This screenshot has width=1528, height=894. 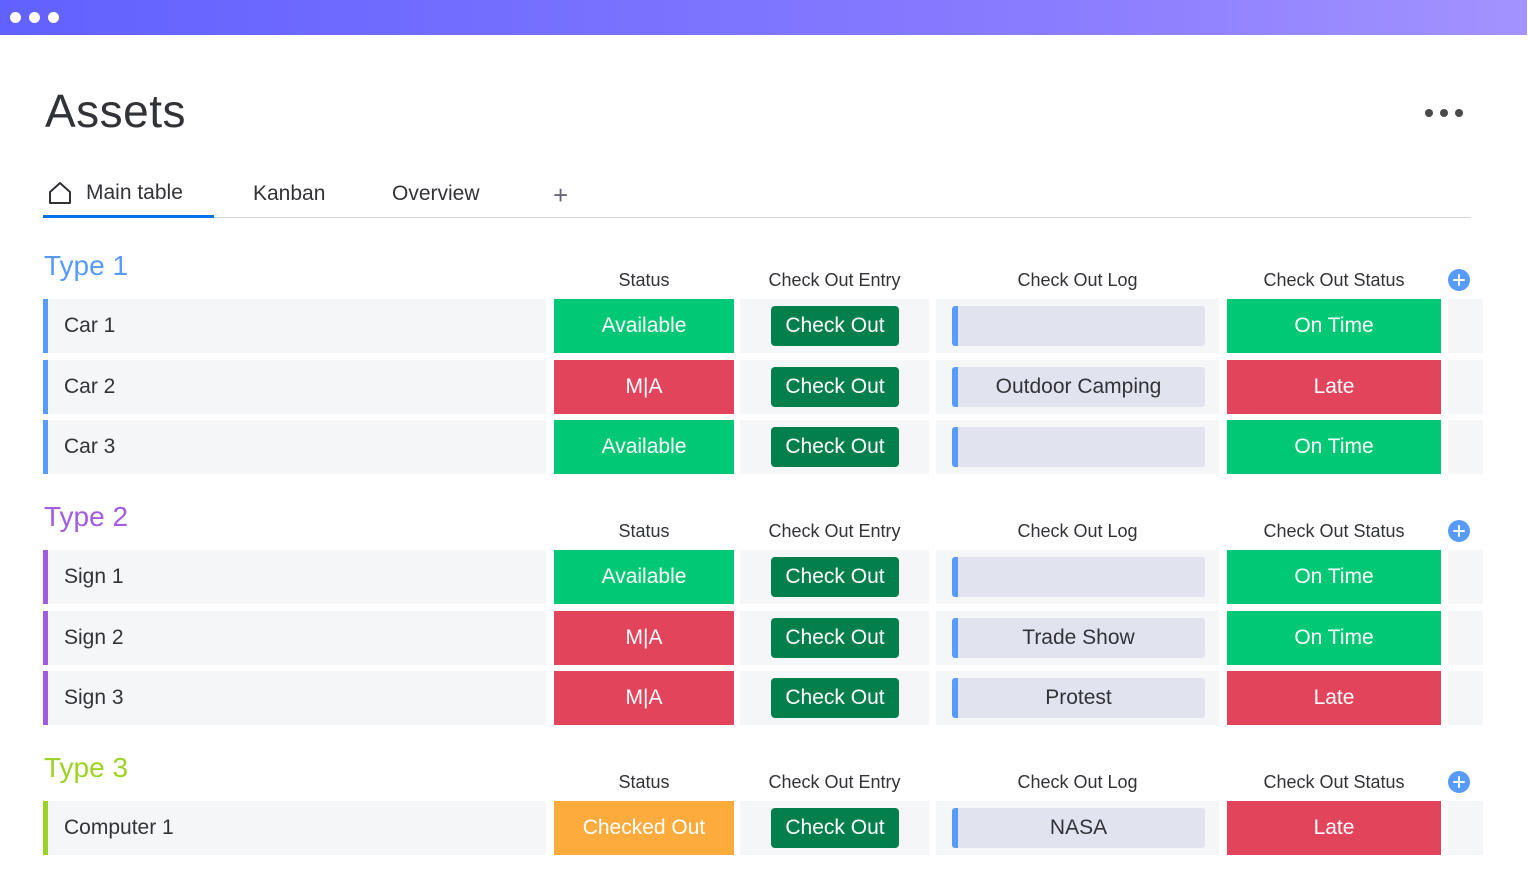 What do you see at coordinates (294, 698) in the screenshot?
I see `item-name-cell: Sign 3` at bounding box center [294, 698].